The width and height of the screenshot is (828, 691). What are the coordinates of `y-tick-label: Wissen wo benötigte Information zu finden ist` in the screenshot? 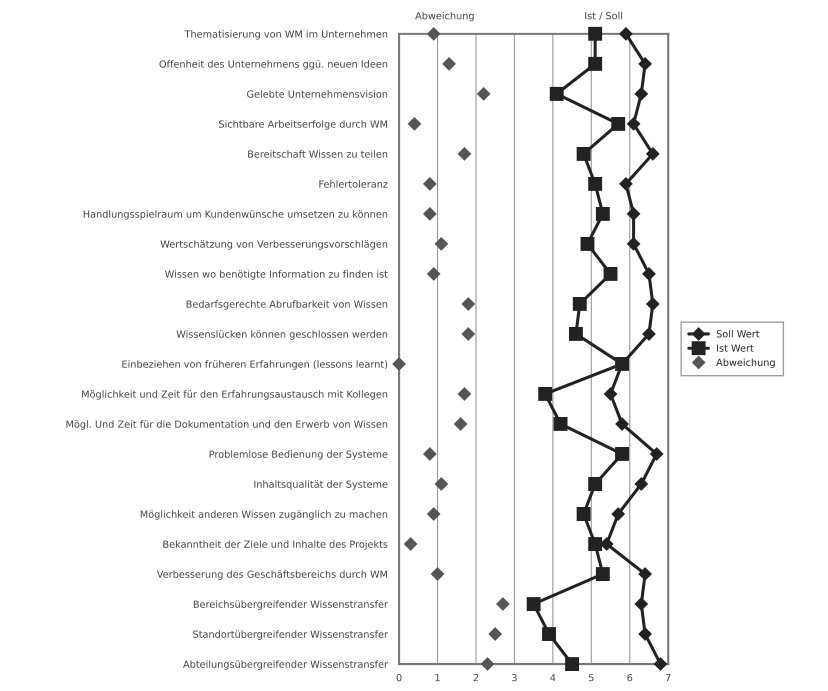 It's located at (276, 275).